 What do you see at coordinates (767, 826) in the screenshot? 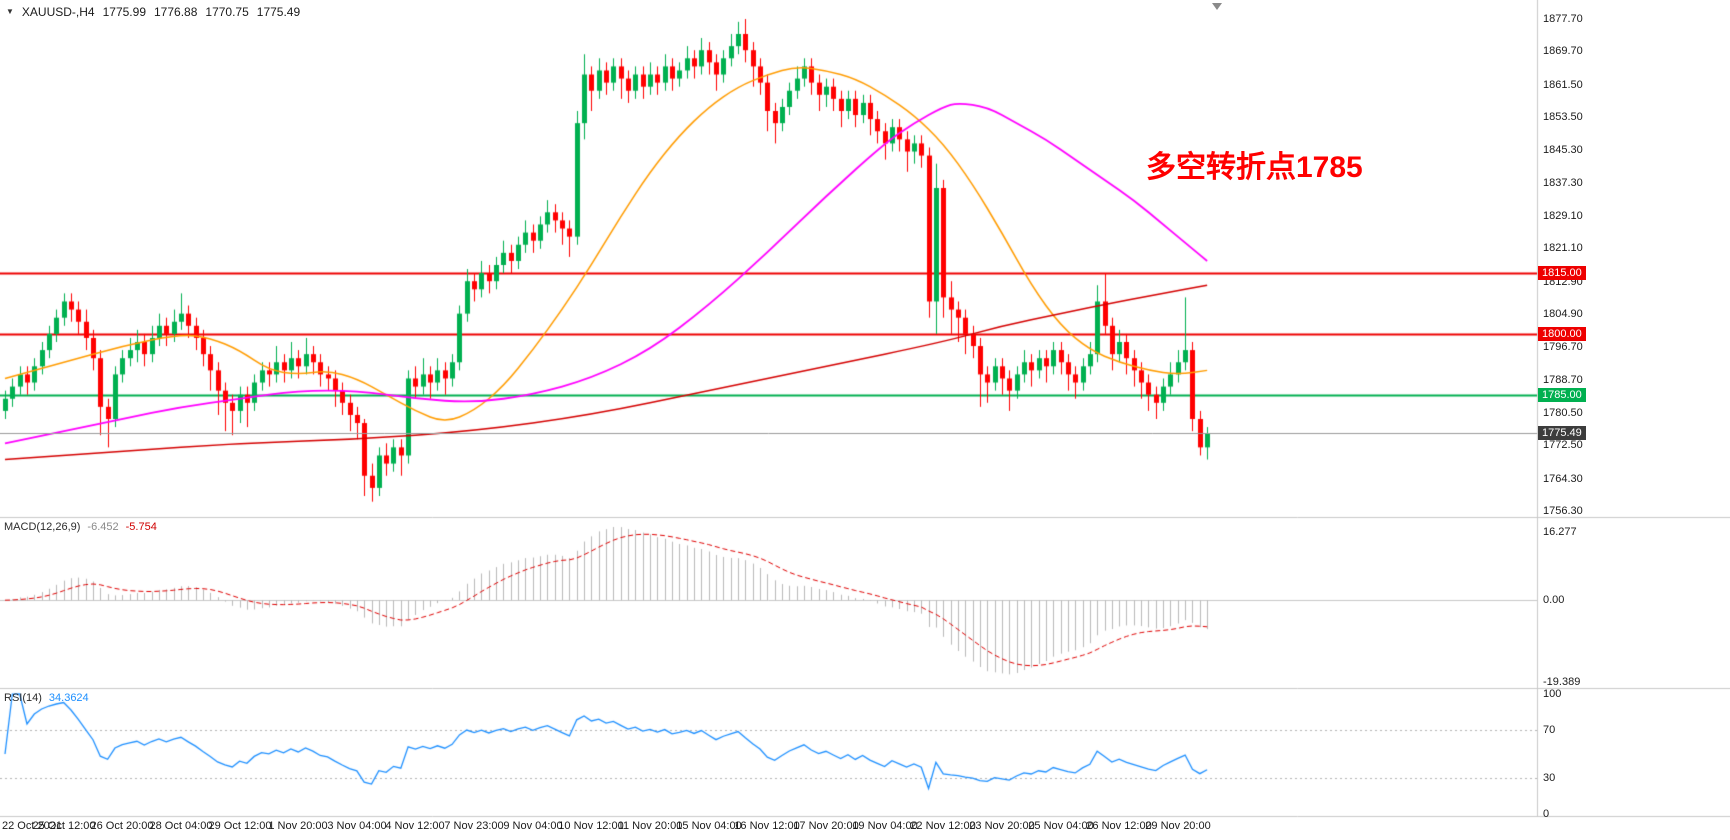
I see `time-axis-label: 16 Nov 12:00` at bounding box center [767, 826].